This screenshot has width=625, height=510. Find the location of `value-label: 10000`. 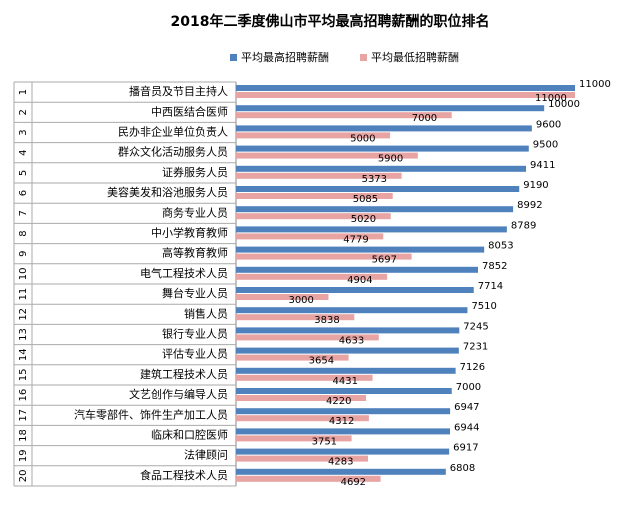

value-label: 10000 is located at coordinates (564, 104).